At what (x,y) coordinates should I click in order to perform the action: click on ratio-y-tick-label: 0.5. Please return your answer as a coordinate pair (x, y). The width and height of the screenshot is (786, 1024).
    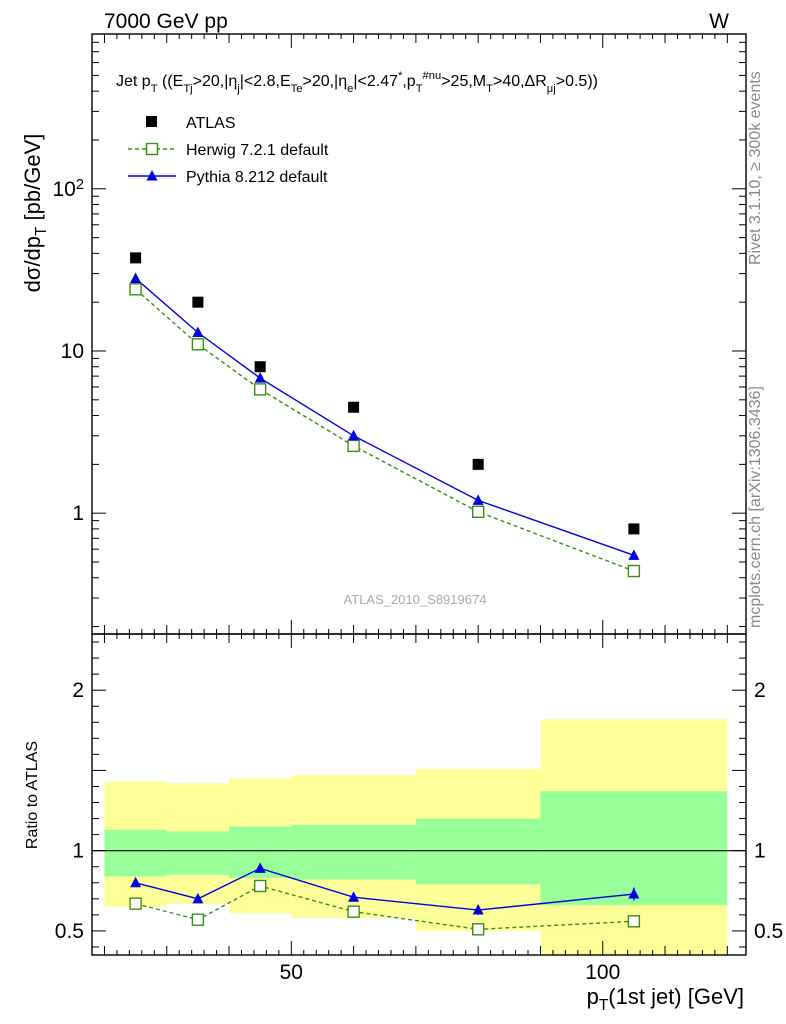
    Looking at the image, I should click on (69, 931).